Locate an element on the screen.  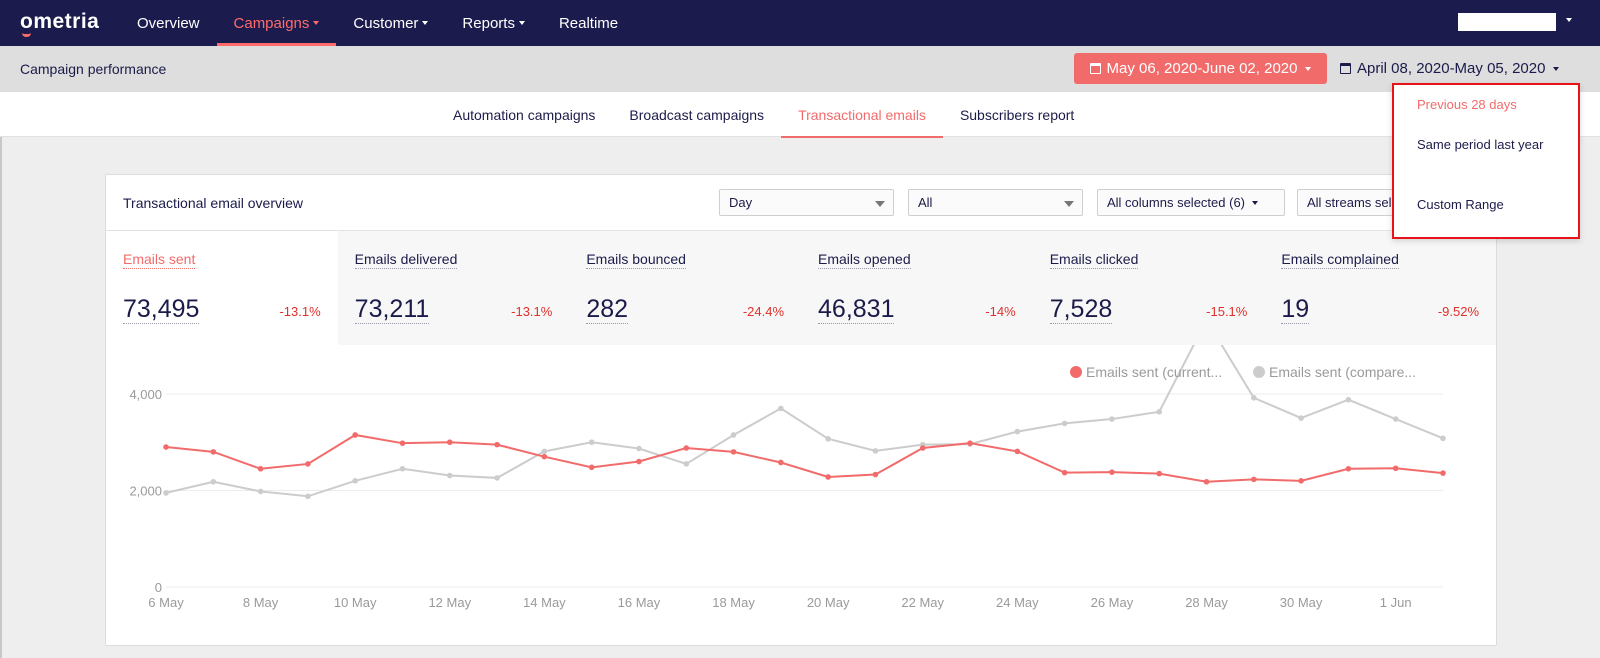
metric-value: 282 is located at coordinates (607, 309).